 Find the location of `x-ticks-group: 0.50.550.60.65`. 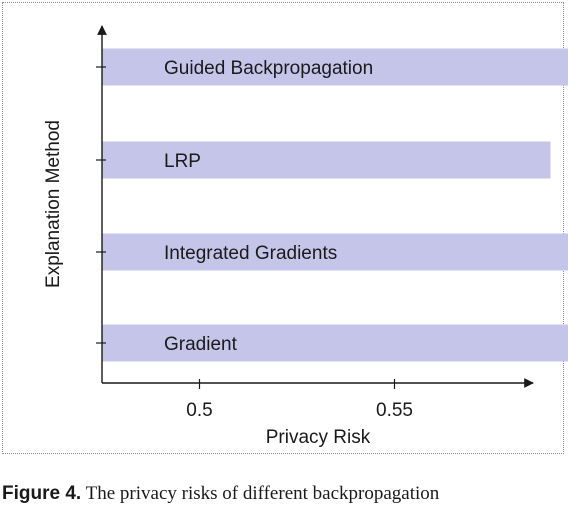

x-ticks-group: 0.50.550.60.65 is located at coordinates (299, 400).